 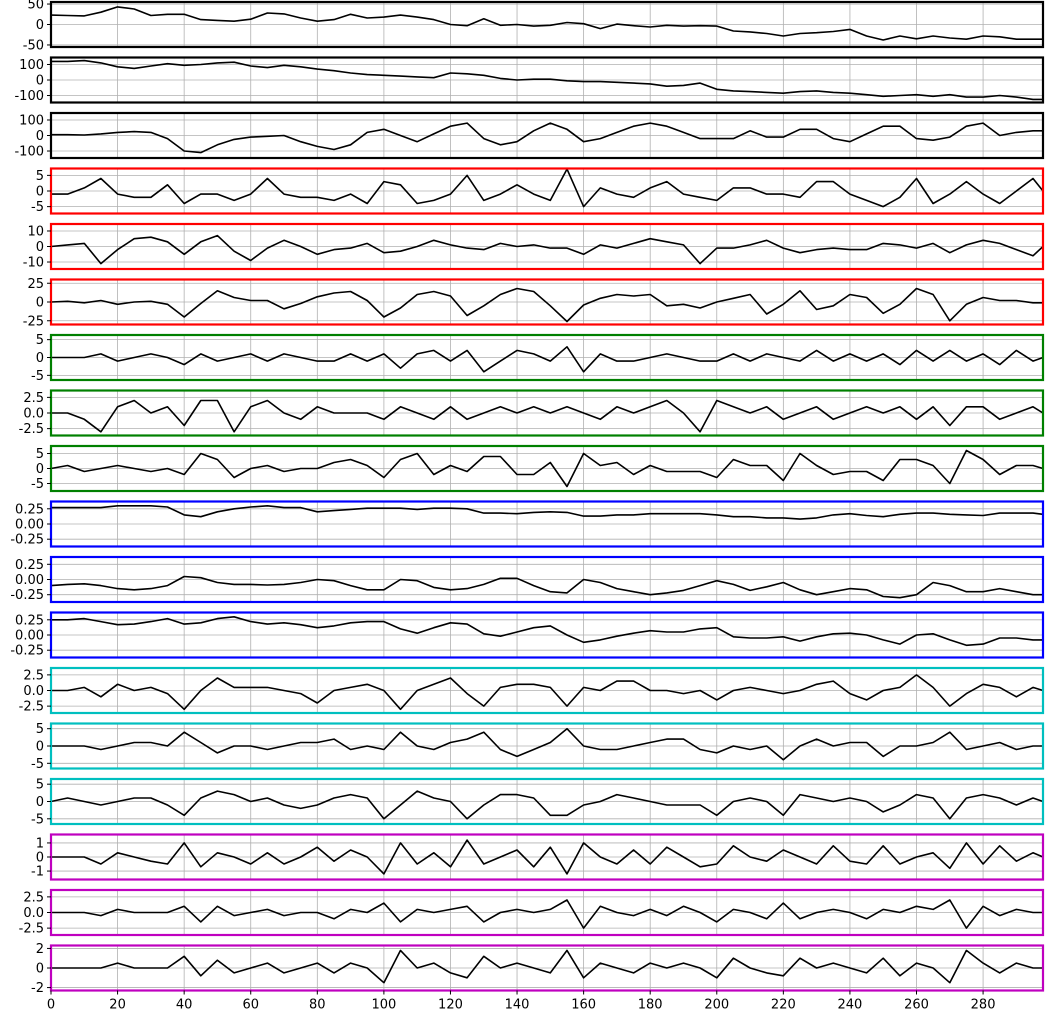 I want to click on x-tick-label: 140, so click(x=517, y=1004).